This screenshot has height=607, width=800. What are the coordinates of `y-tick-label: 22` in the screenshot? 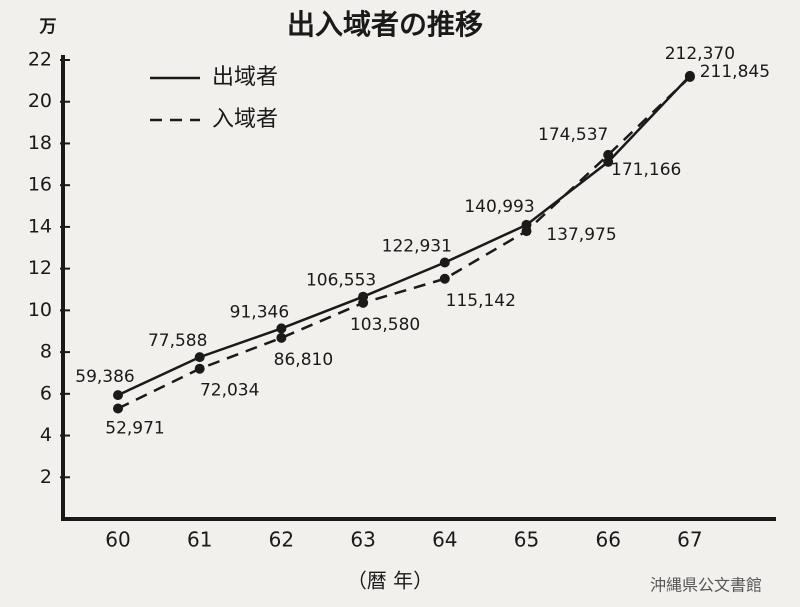 It's located at (40, 60).